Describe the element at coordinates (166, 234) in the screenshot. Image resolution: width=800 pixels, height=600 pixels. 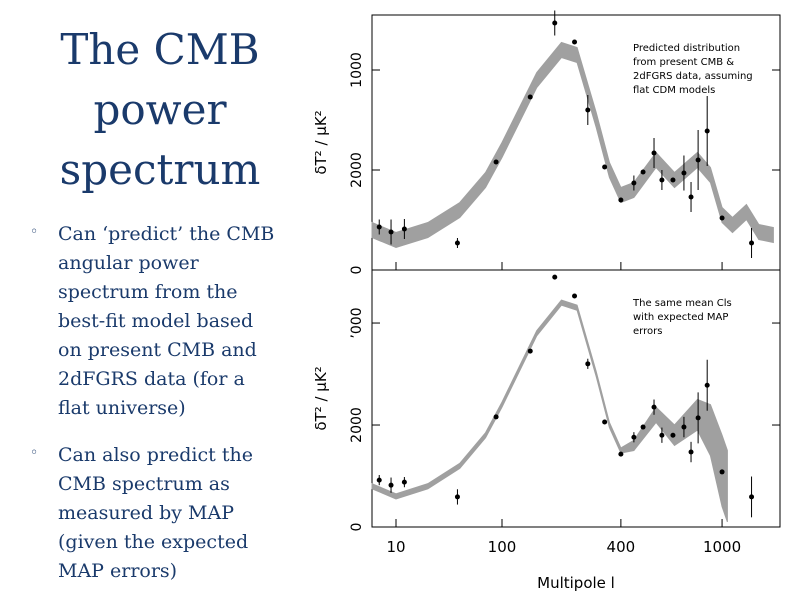
I see `bullet-text: Can ‘predict’ the CMB` at that location.